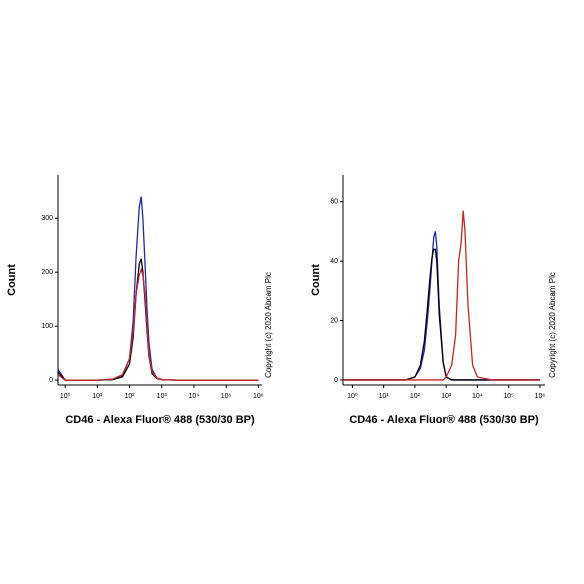 The height and width of the screenshot is (584, 584). I want to click on y-tick-label: 60, so click(334, 202).